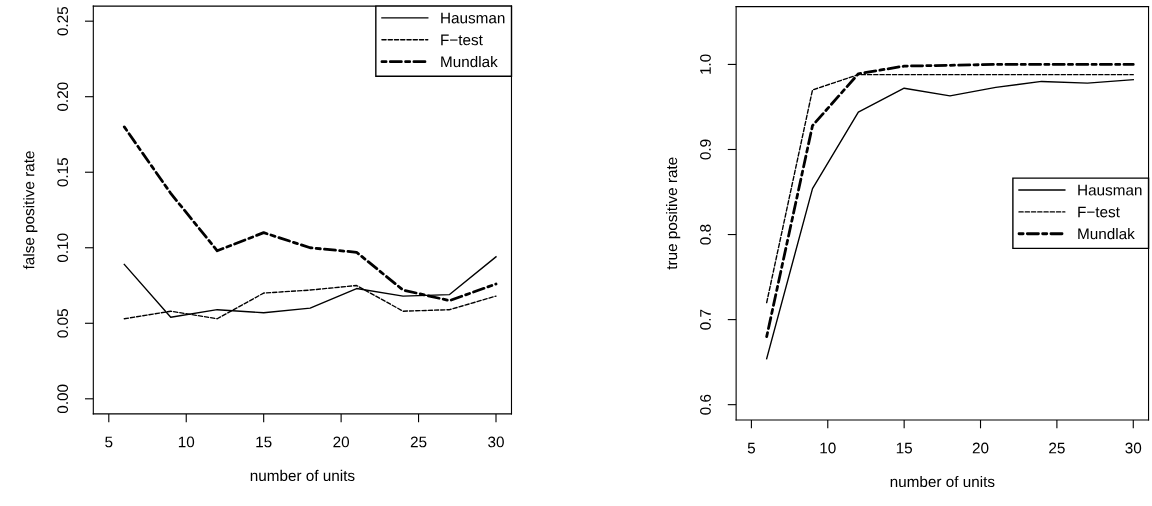  I want to click on y-tick-label: 0.9, so click(705, 149).